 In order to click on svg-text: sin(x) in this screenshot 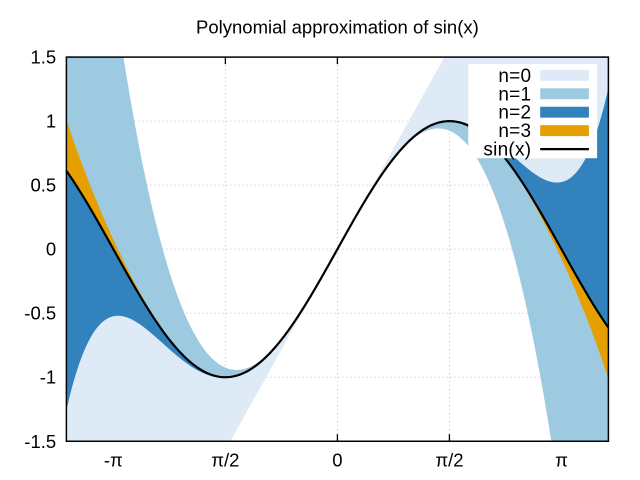, I will do `click(507, 150)`.